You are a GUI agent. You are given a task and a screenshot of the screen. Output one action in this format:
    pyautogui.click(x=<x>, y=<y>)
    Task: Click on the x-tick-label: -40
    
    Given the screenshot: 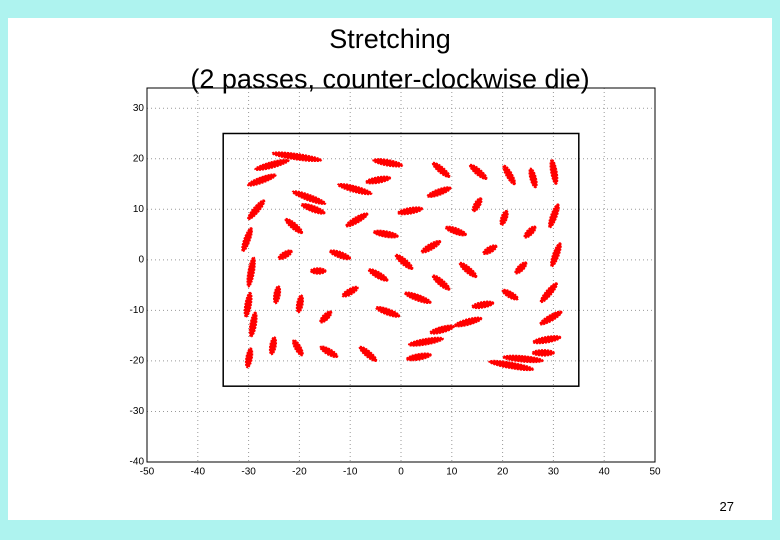 What is the action you would take?
    pyautogui.click(x=198, y=472)
    